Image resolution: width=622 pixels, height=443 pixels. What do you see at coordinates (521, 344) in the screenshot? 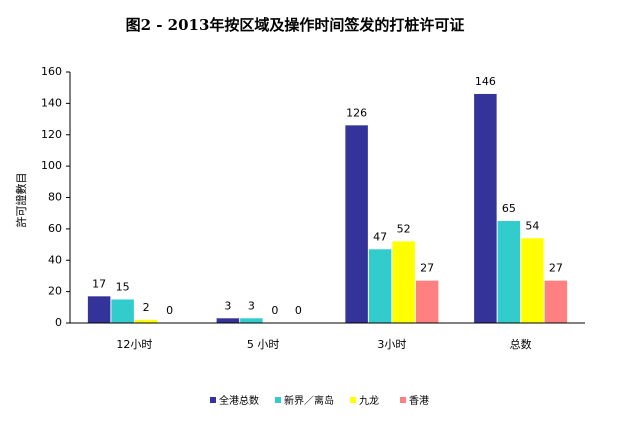
I see `x-tick-label: 总数` at bounding box center [521, 344].